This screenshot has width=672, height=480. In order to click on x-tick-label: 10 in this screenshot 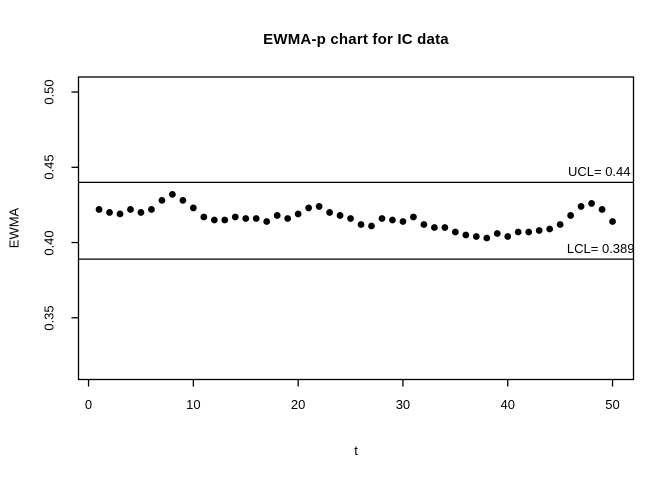, I will do `click(193, 404)`.